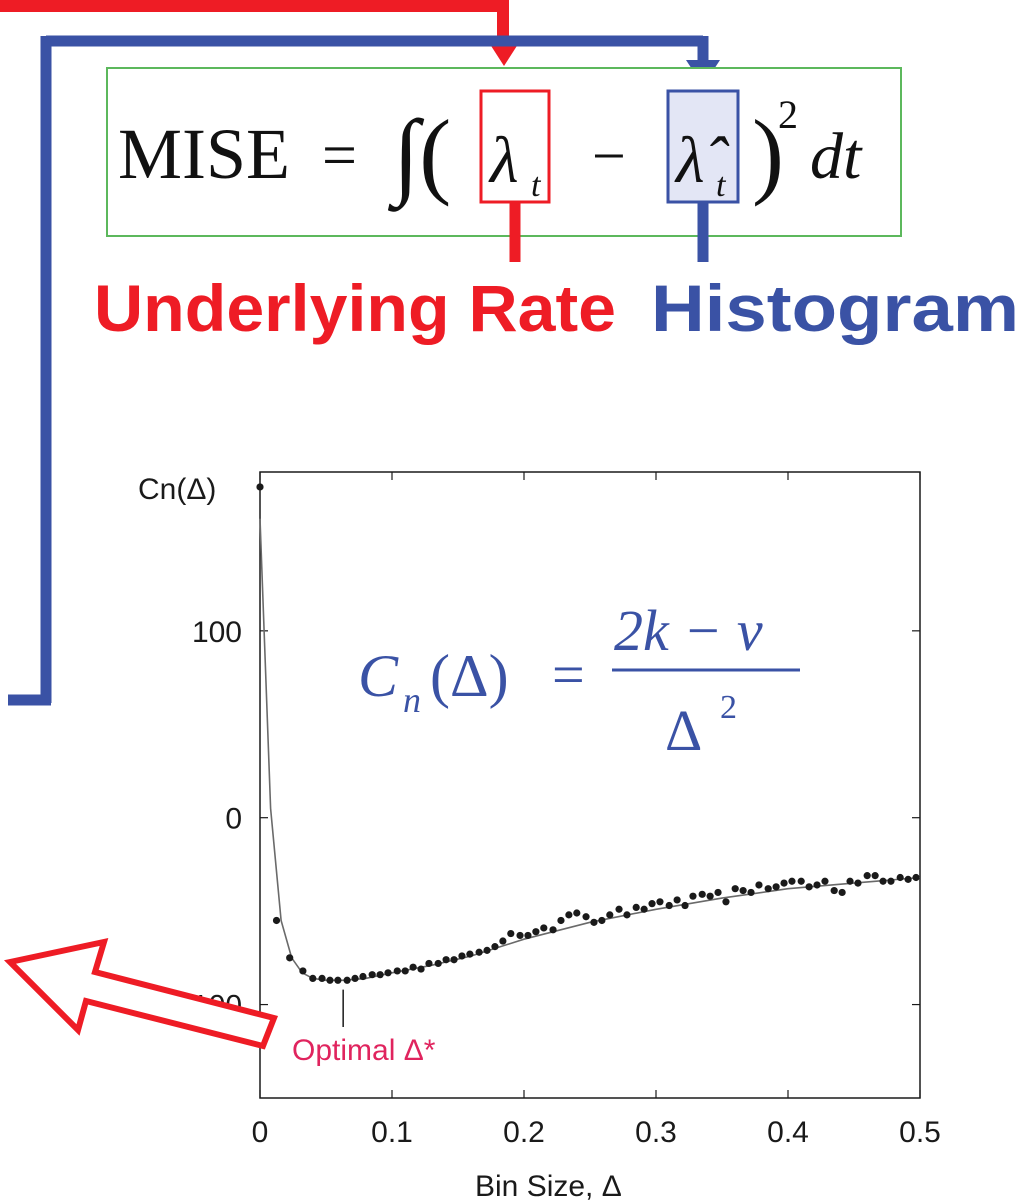 This screenshot has height=1204, width=1022. What do you see at coordinates (261, 33) in the screenshot?
I see `red-connector` at bounding box center [261, 33].